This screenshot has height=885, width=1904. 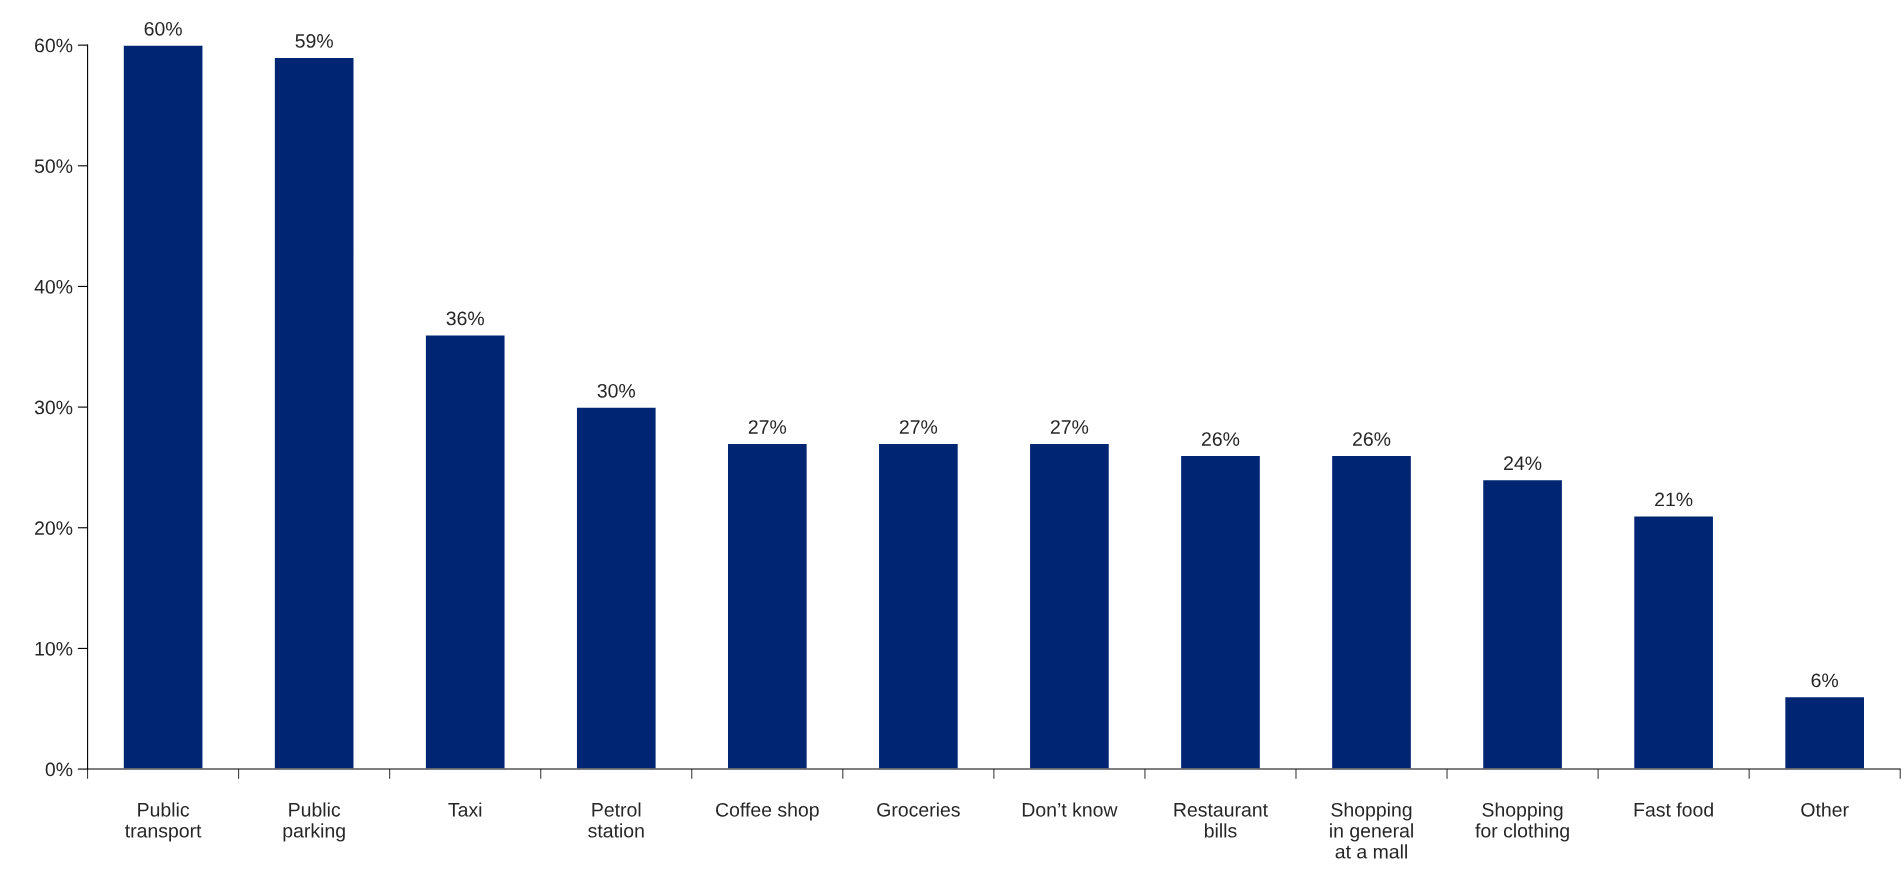 I want to click on x-tick-label: Groceries, so click(x=918, y=809).